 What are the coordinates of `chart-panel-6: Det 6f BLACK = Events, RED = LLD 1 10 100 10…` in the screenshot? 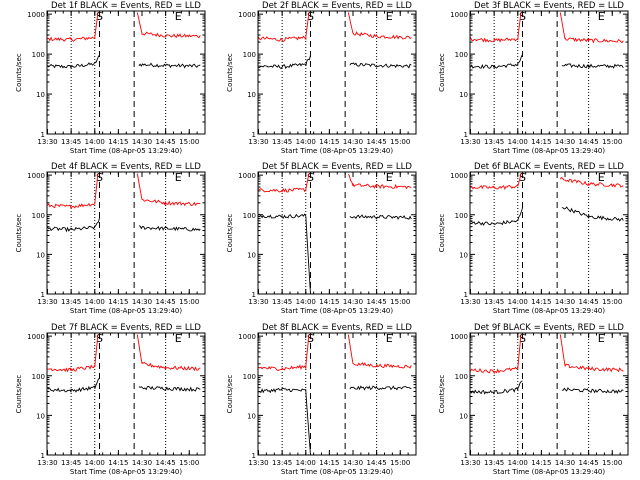 It's located at (533, 238).